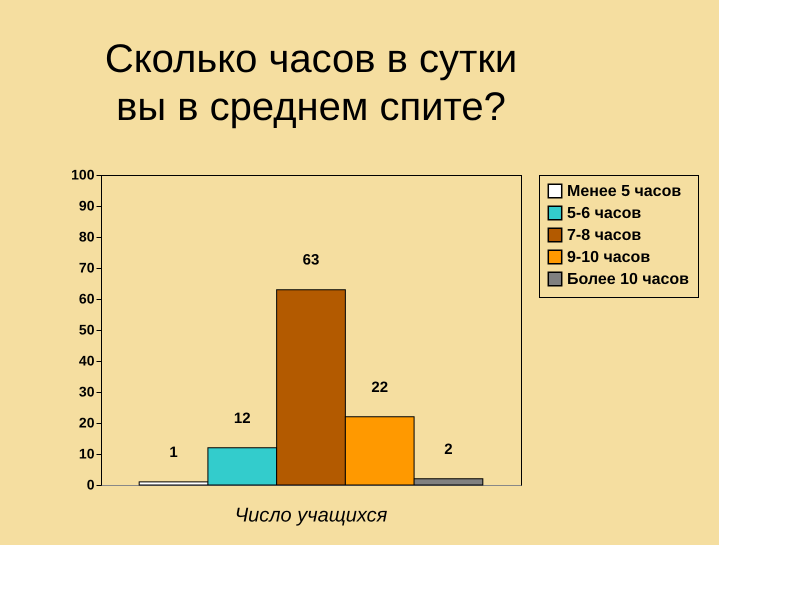 This screenshot has width=800, height=600. Describe the element at coordinates (311, 260) in the screenshot. I see `data-label: 63` at that location.